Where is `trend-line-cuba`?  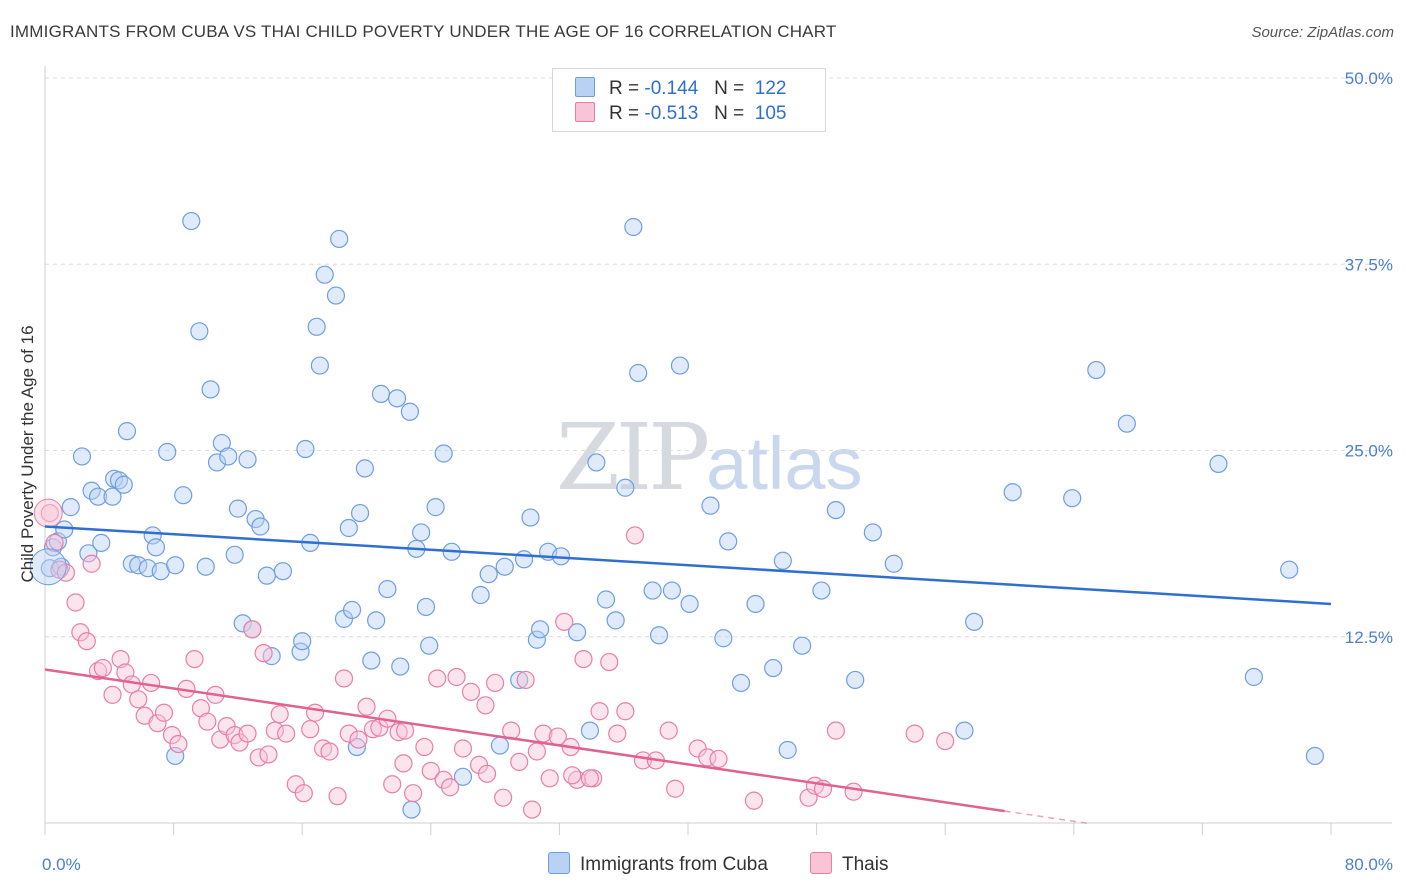
trend-line-cuba is located at coordinates (688, 565).